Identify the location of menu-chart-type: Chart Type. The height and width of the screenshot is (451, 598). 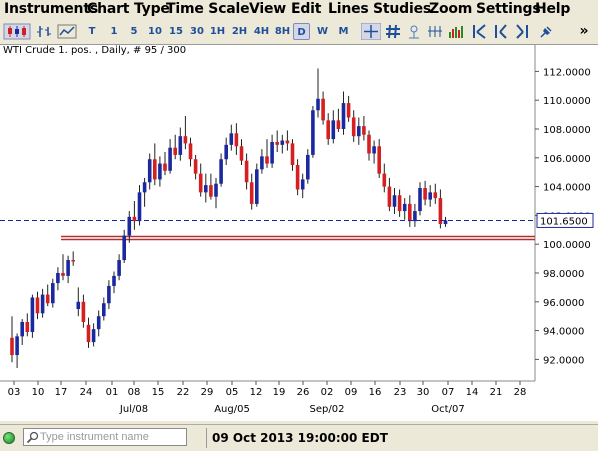
(128, 9).